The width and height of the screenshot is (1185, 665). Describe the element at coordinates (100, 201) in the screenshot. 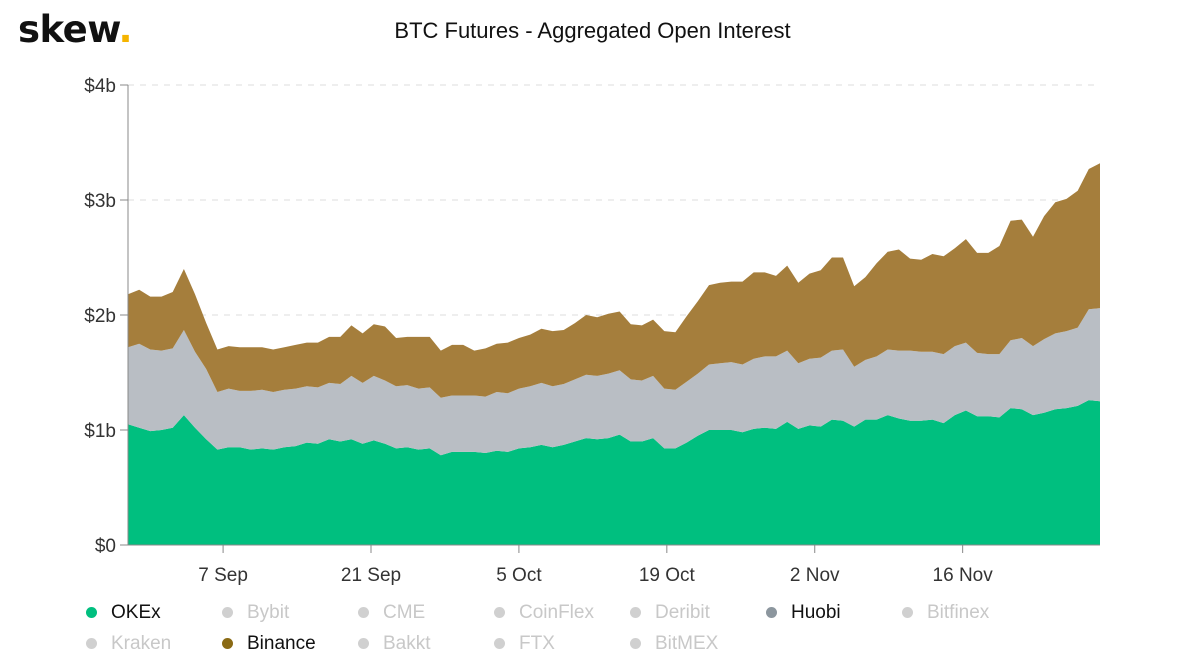

I see `y-tick-label: $3b` at that location.